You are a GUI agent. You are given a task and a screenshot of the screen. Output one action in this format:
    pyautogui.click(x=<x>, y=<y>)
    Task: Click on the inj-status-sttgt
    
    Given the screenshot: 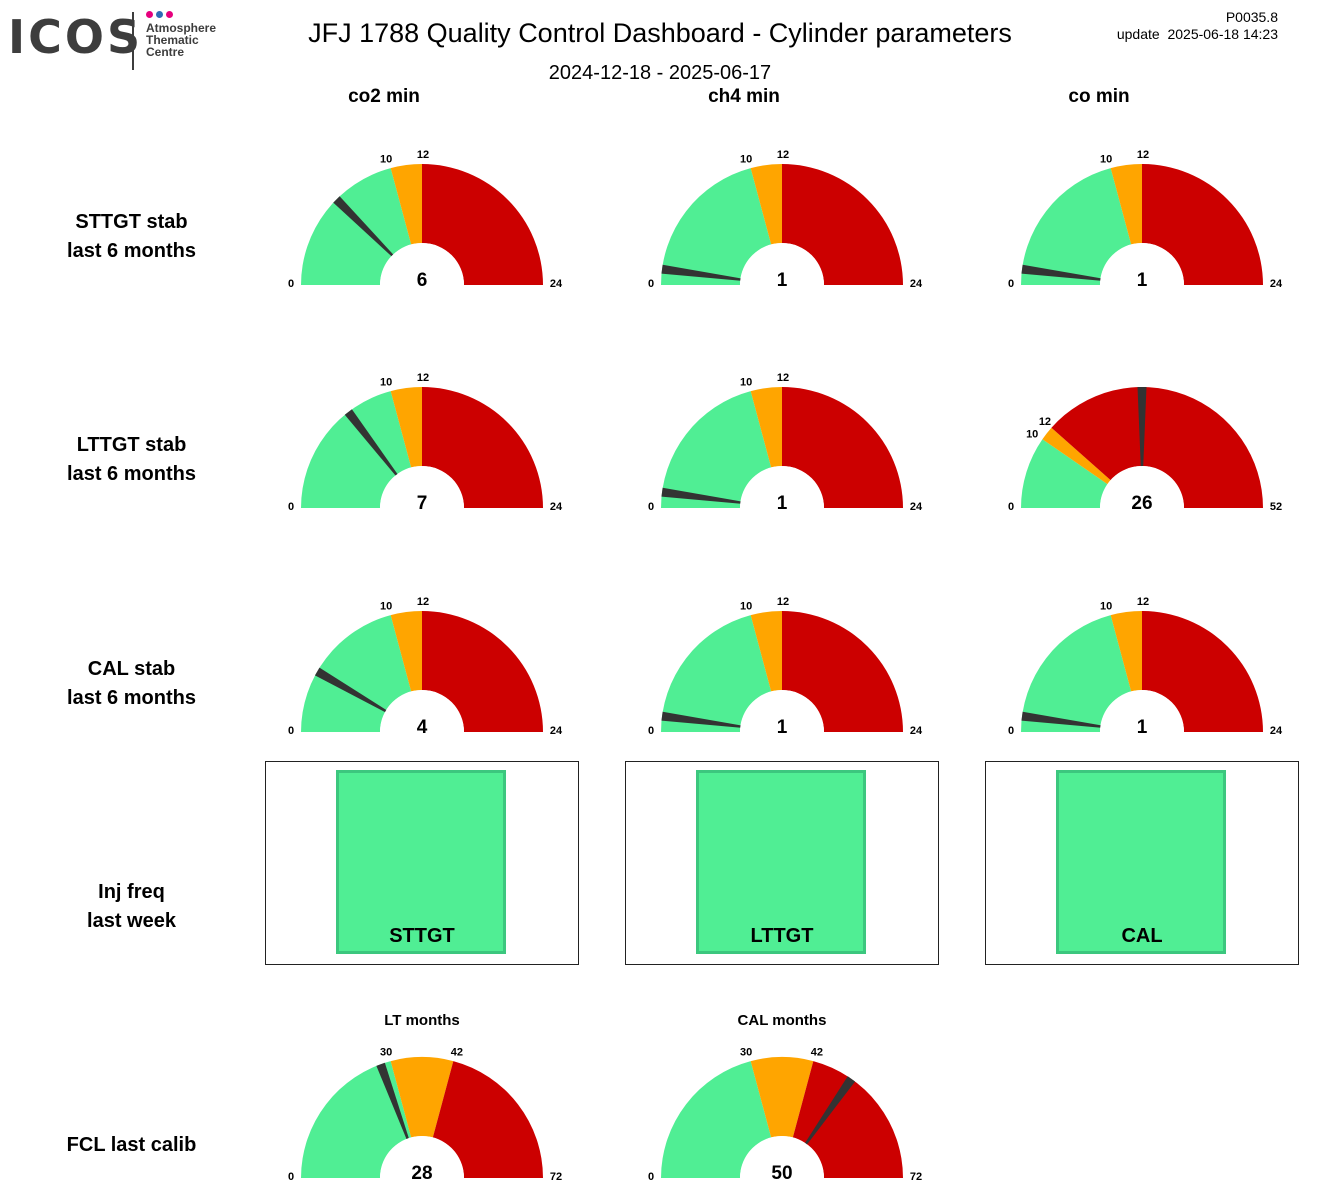 What is the action you would take?
    pyautogui.click(x=421, y=862)
    